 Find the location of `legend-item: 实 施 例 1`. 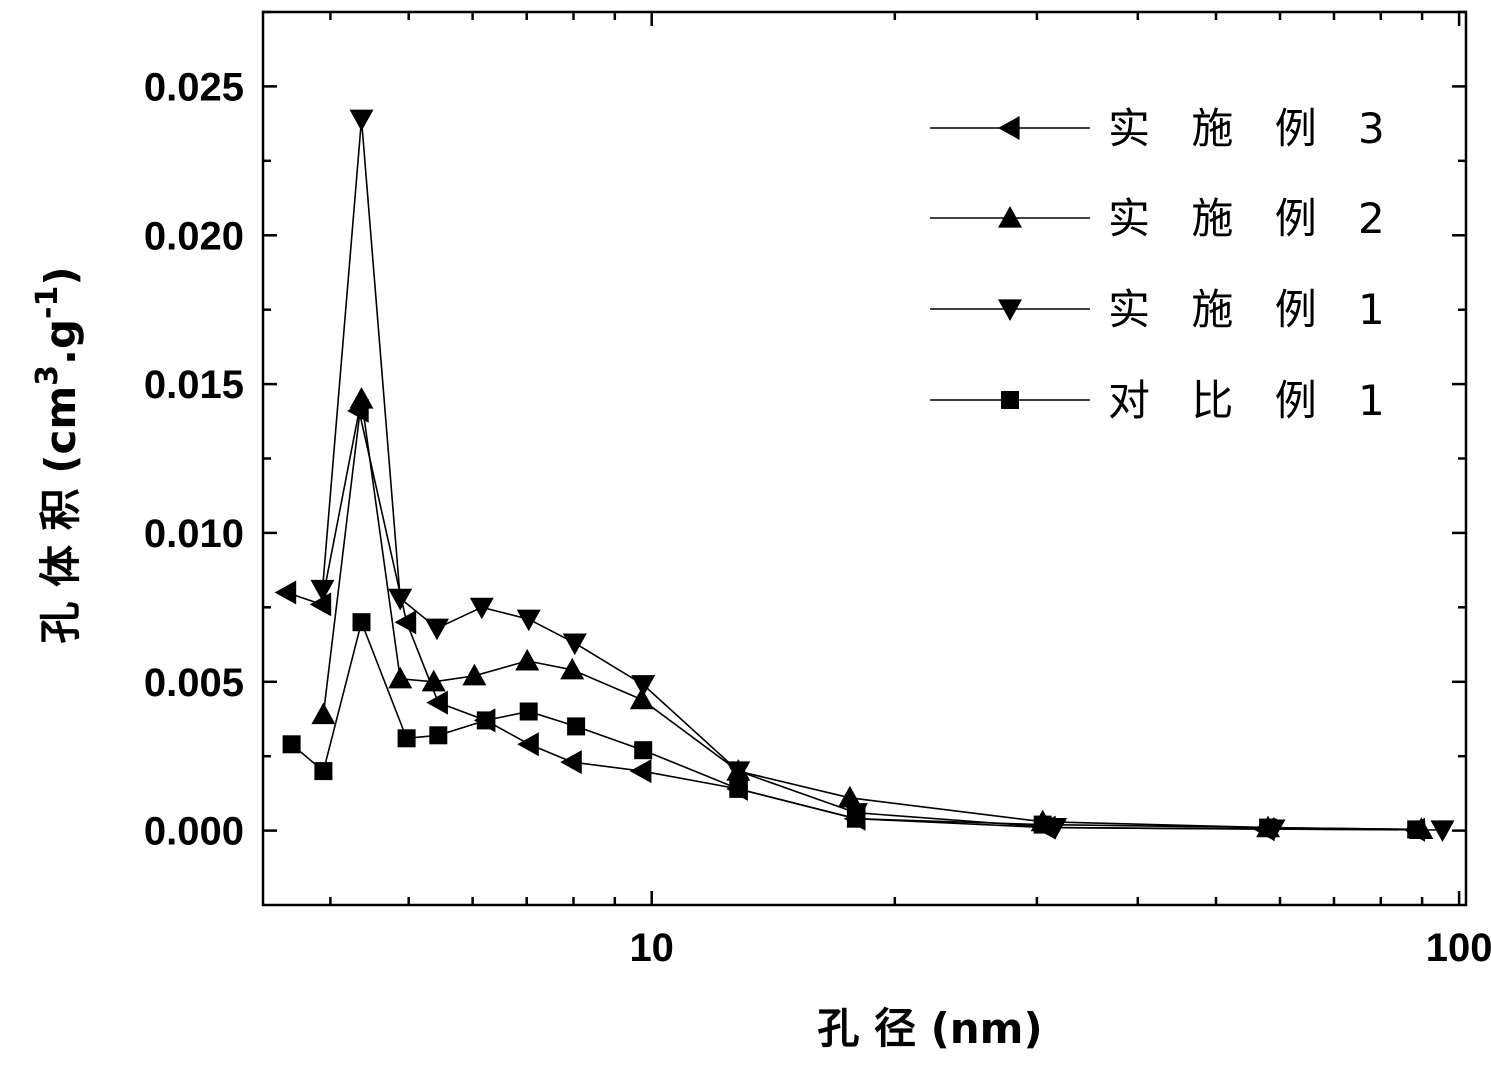

legend-item: 实 施 例 1 is located at coordinates (1164, 309).